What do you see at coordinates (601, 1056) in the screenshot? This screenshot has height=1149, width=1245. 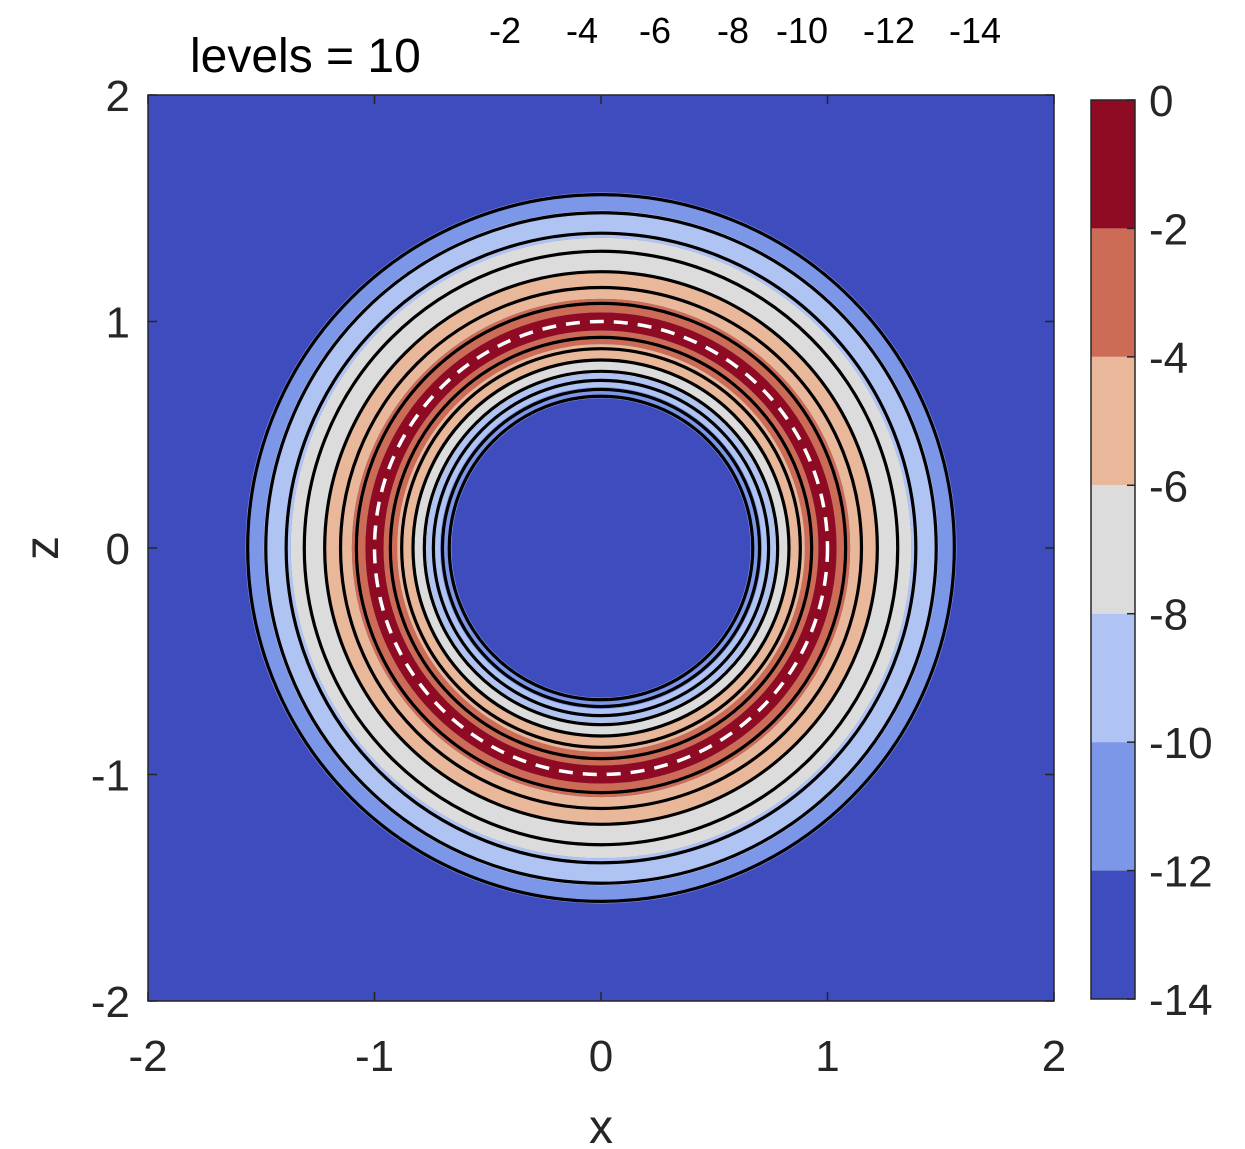 I see `x-tick-label: 0` at bounding box center [601, 1056].